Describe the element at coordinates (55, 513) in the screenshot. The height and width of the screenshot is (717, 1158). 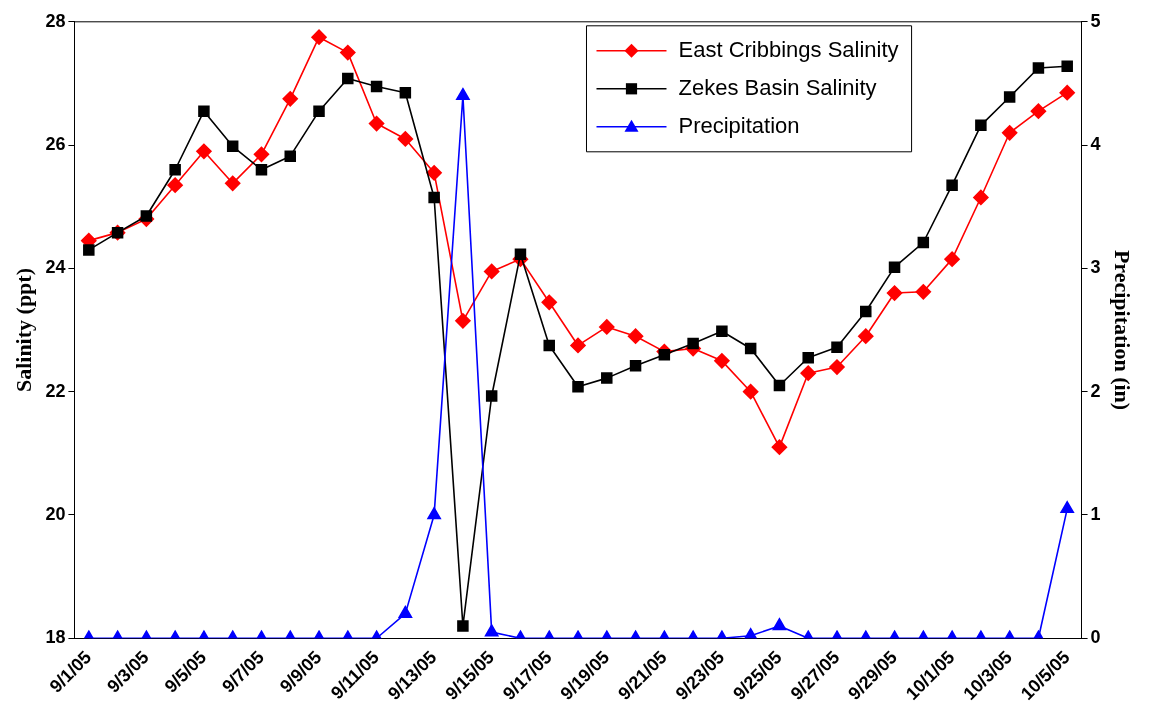
I see `y-tick-label: 20` at that location.